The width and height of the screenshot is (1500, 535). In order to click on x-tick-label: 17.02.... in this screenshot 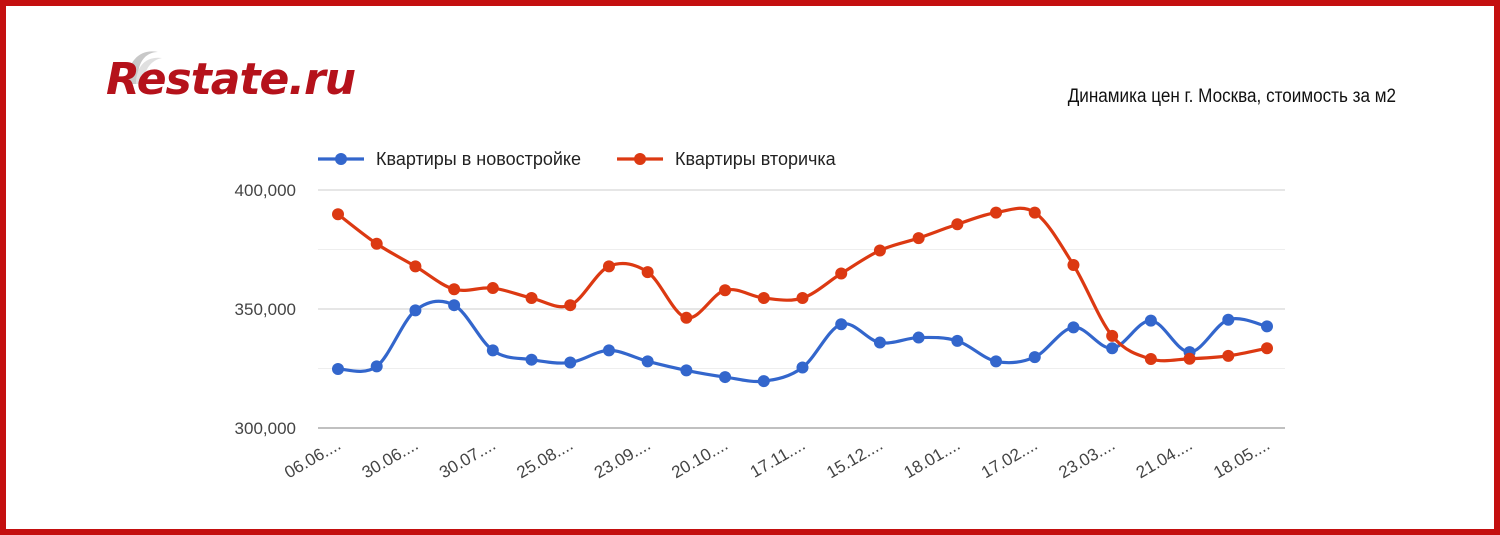, I will do `click(1009, 458)`.